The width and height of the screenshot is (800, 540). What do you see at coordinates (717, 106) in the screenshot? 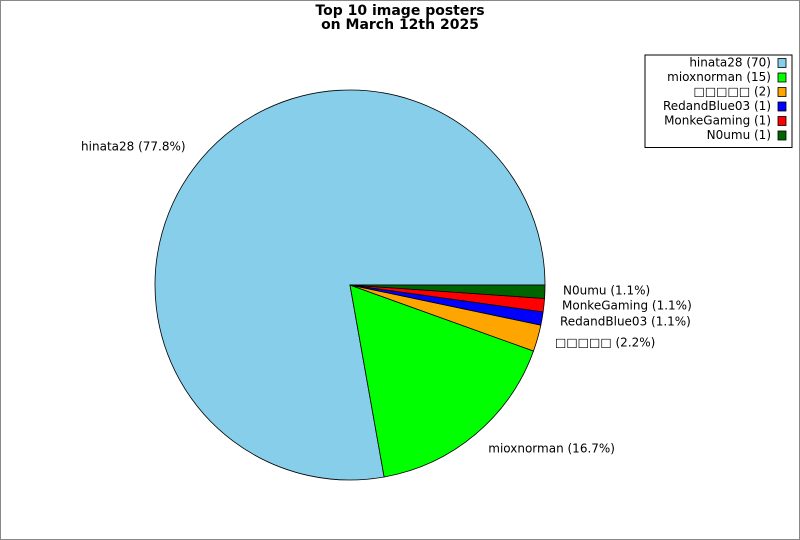
I see `legend-label: RedandBlue03 (1)` at bounding box center [717, 106].